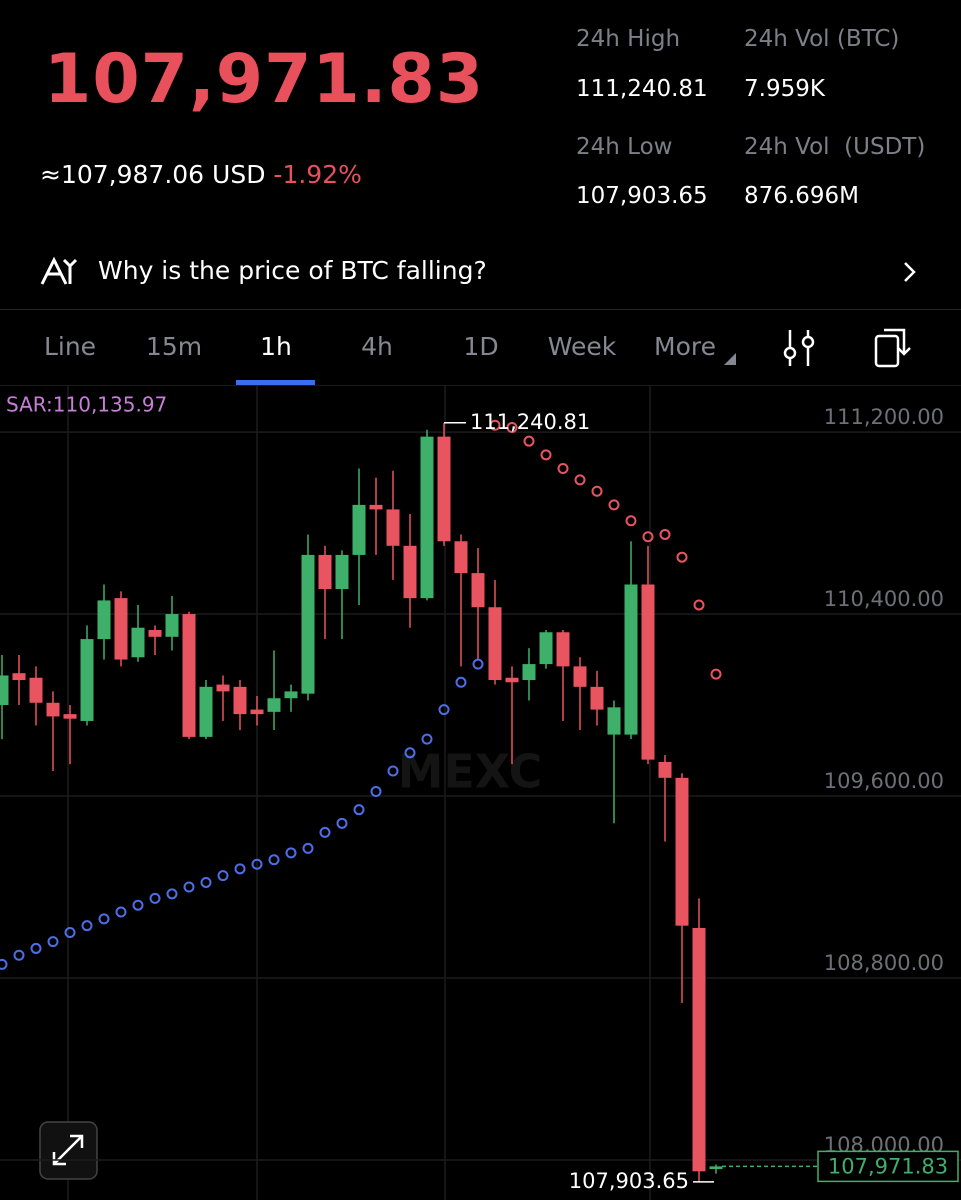 The width and height of the screenshot is (961, 1200). I want to click on chevron, so click(910, 272).